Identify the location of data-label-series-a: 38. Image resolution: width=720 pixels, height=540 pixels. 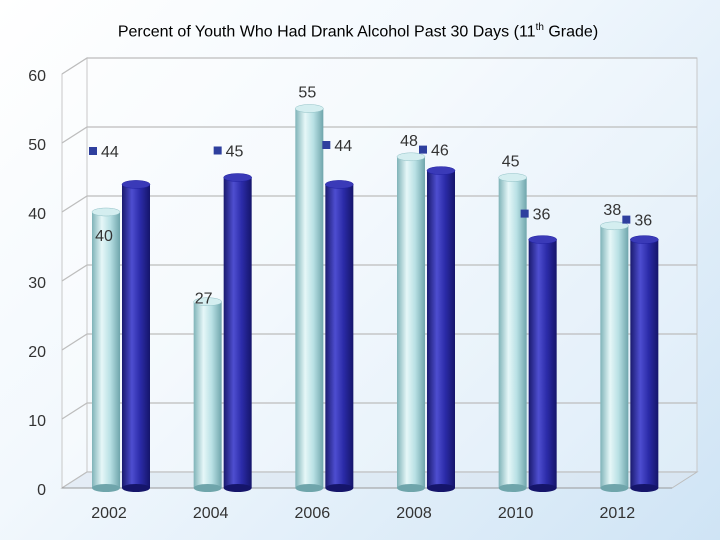
(612, 210).